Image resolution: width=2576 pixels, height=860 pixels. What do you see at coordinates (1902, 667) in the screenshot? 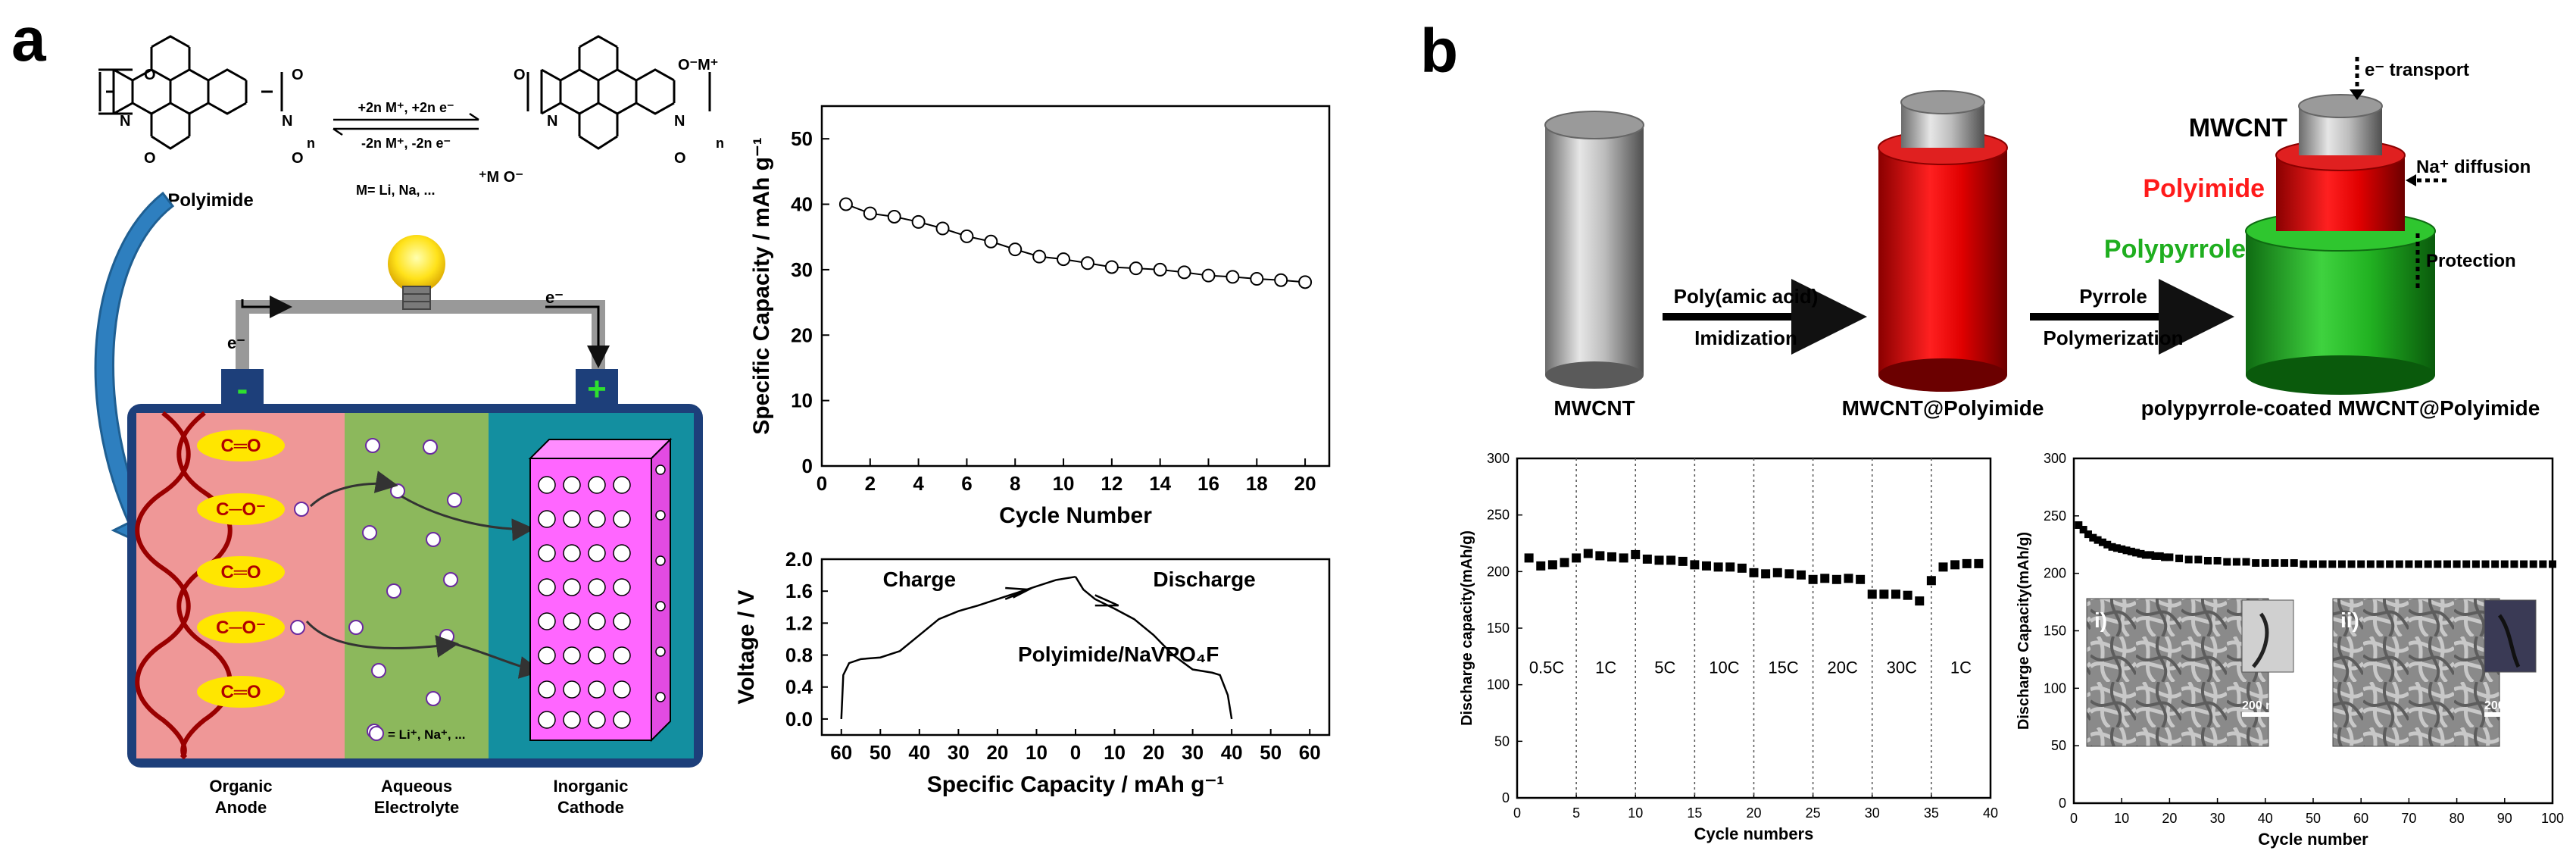
I see `rate-label: 30C` at bounding box center [1902, 667].